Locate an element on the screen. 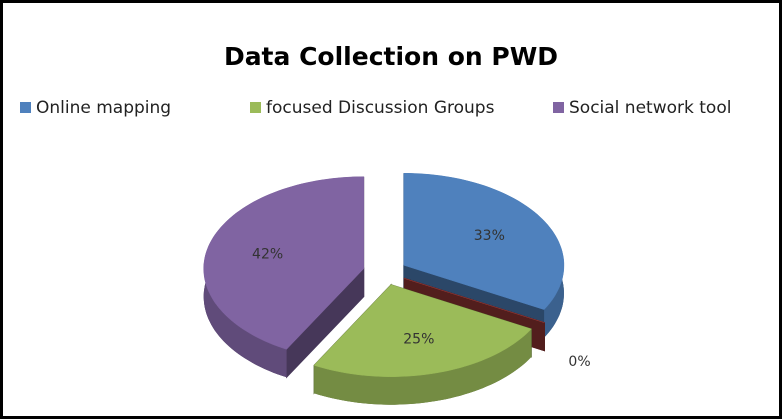 The width and height of the screenshot is (782, 419). legend-label: Social network tool is located at coordinates (650, 108).